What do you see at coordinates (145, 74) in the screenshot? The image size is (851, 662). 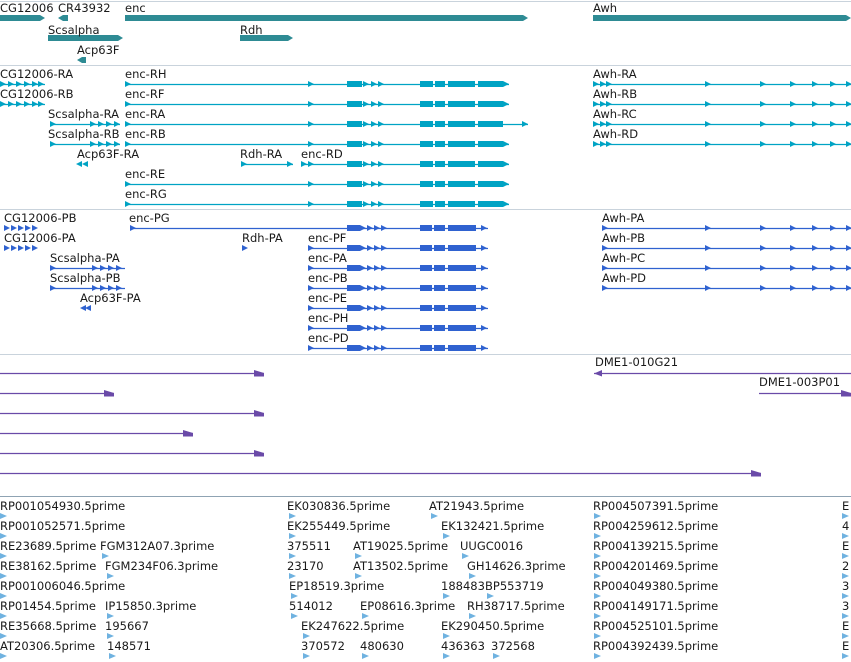 I see `feature-label-transcript: enc-RH` at bounding box center [145, 74].